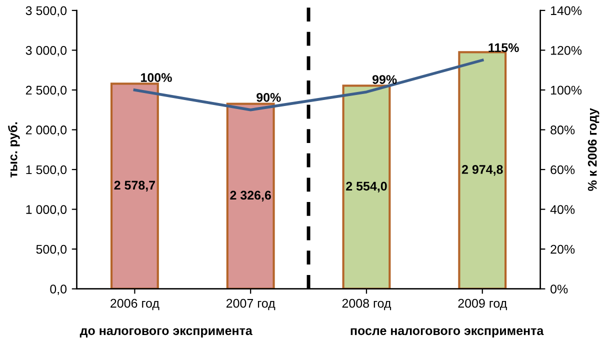 Image resolution: width=614 pixels, height=348 pixels. Describe the element at coordinates (367, 304) in the screenshot. I see `x-tick-label: 2008 год` at that location.